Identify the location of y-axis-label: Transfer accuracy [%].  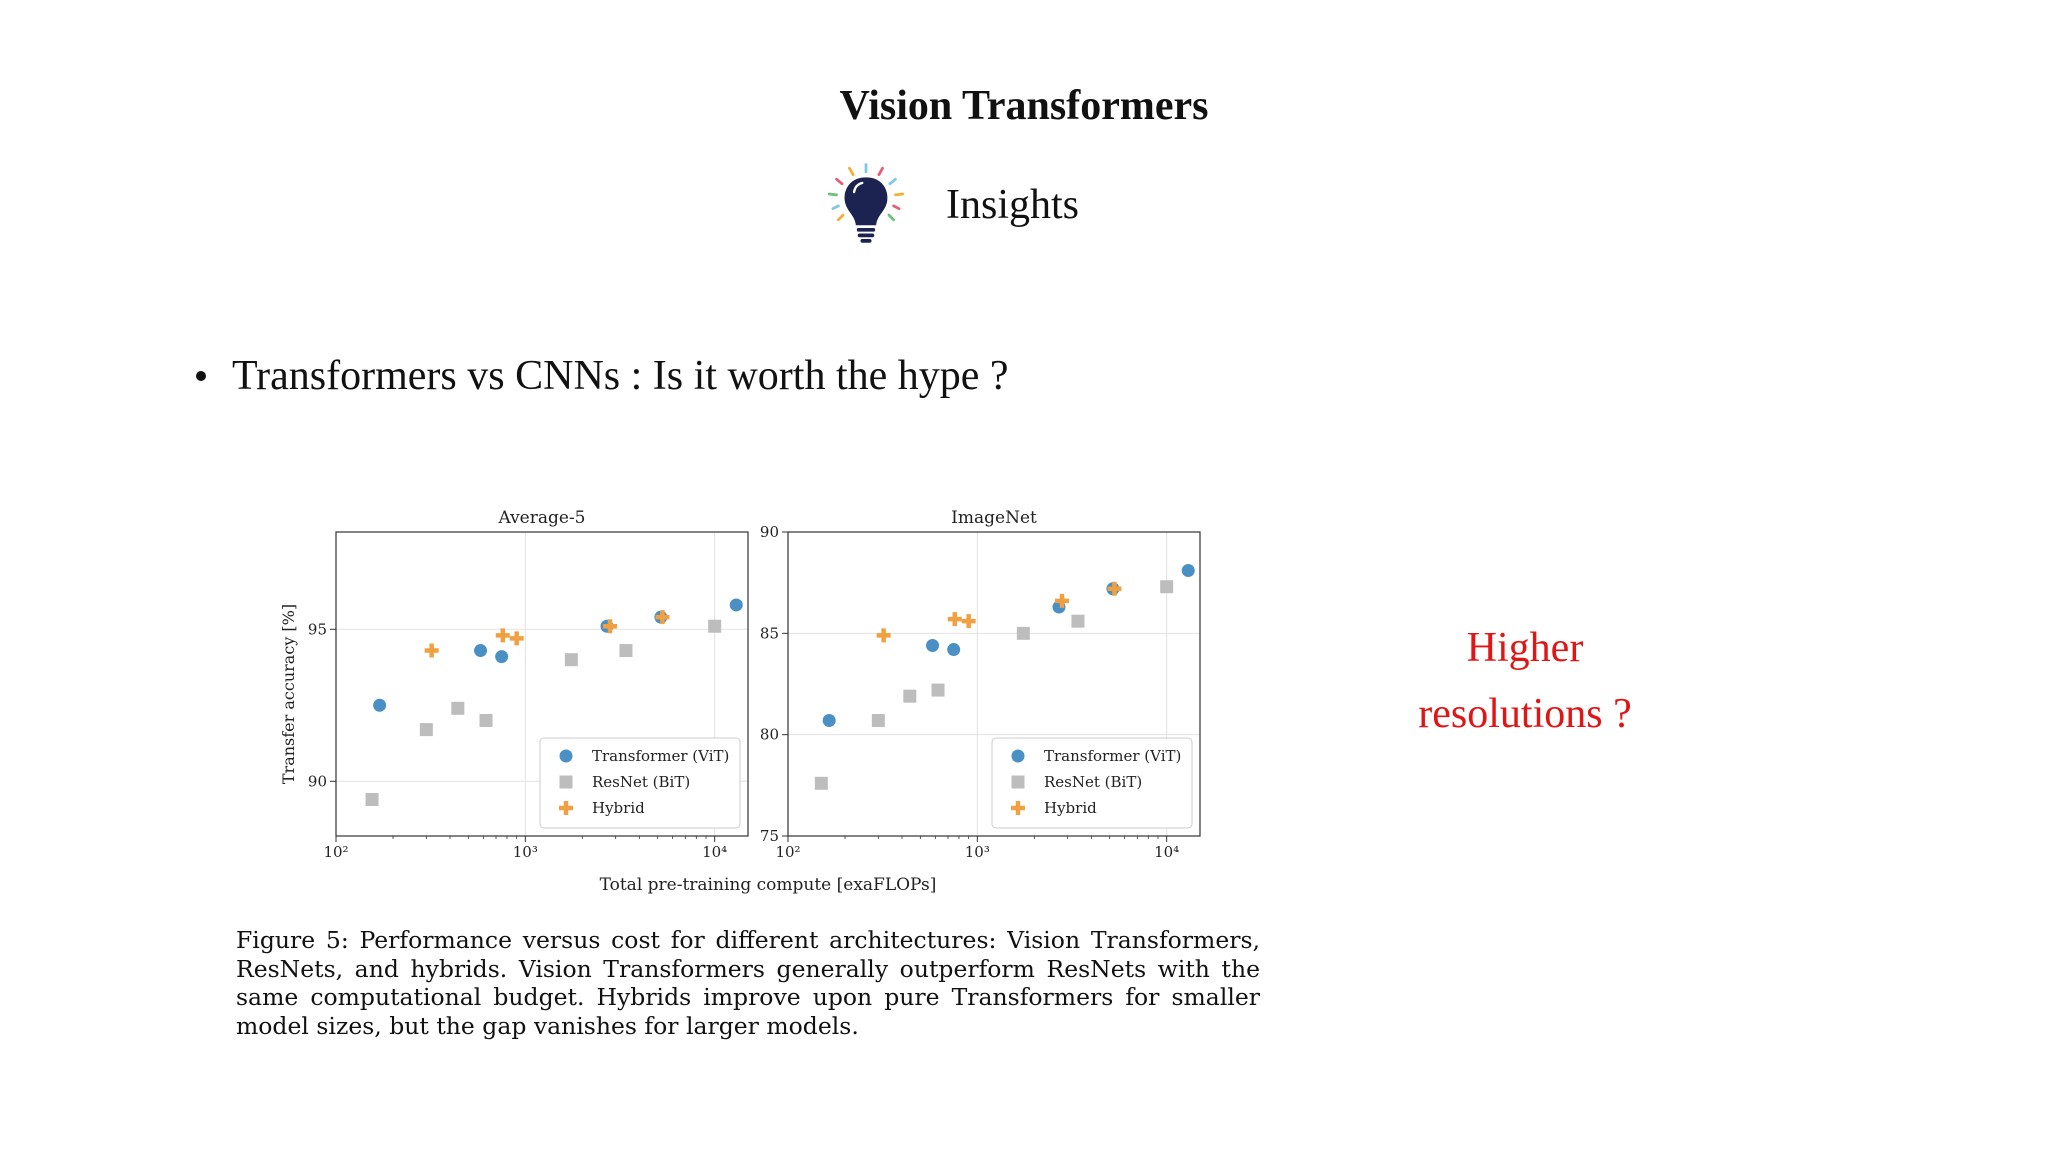
(288, 694).